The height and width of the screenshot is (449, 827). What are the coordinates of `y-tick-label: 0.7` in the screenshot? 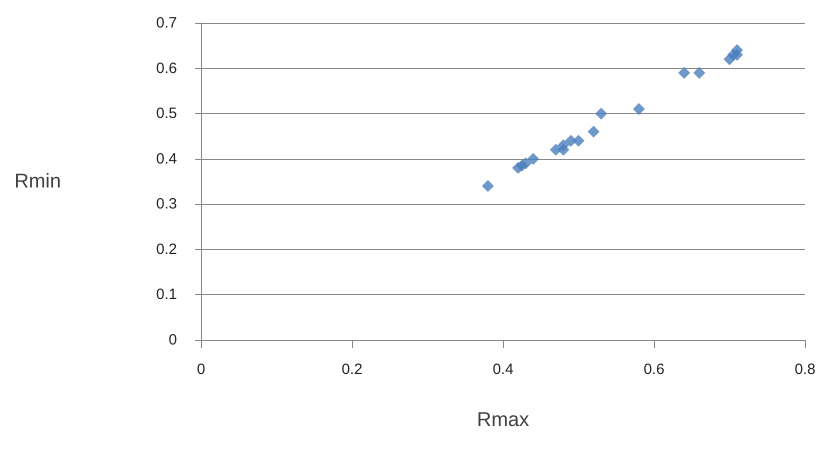 It's located at (166, 23).